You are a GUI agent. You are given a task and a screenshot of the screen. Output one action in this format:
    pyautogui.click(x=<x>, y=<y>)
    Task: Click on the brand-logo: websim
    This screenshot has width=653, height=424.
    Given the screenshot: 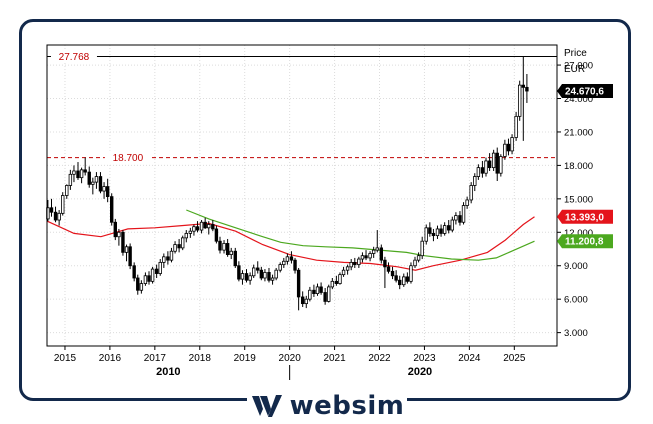 What is the action you would take?
    pyautogui.click(x=327, y=406)
    